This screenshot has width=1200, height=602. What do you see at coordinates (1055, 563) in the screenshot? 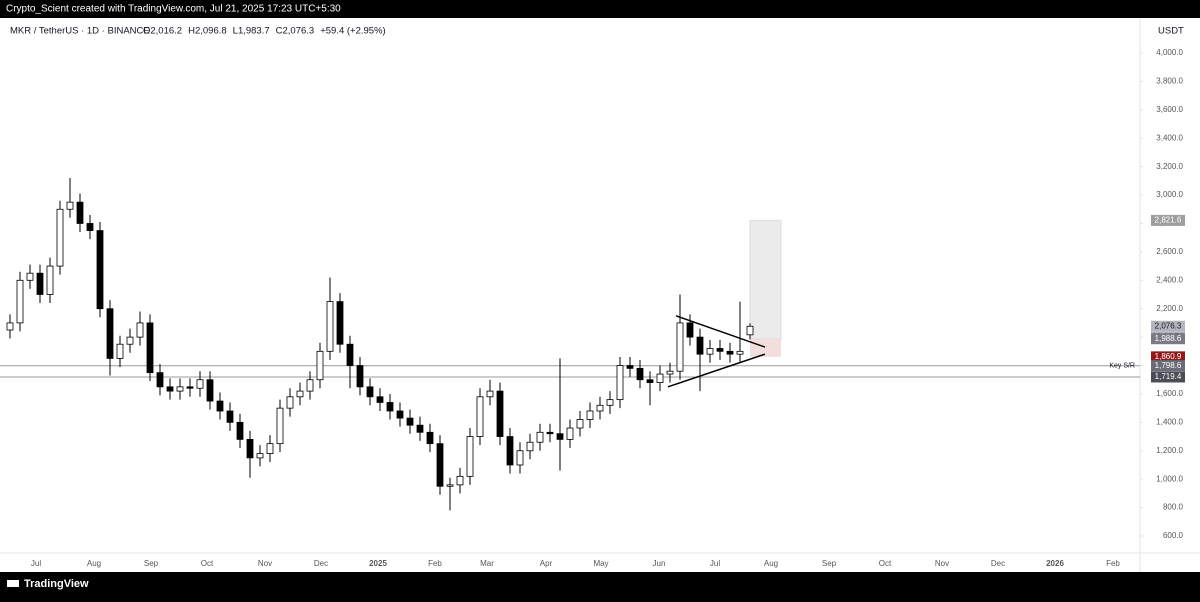
I see `x-tick-label: 2026` at bounding box center [1055, 563].